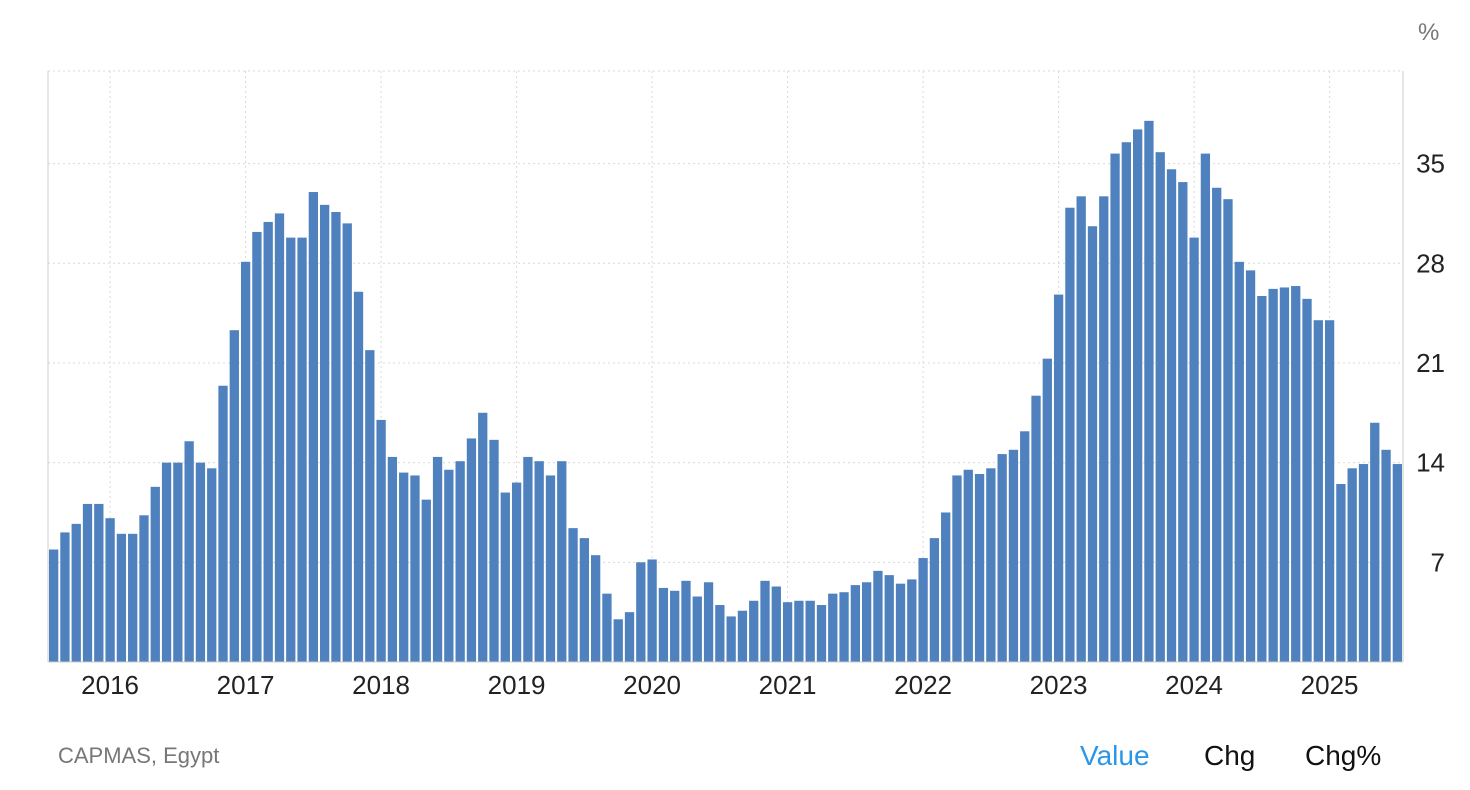  I want to click on tab-chg: Chg, so click(1230, 755).